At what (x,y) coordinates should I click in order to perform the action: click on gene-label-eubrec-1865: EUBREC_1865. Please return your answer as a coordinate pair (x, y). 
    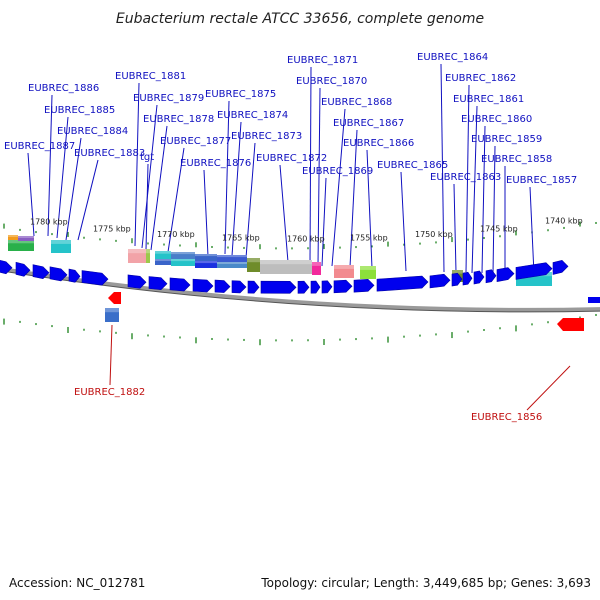
    Looking at the image, I should click on (412, 165).